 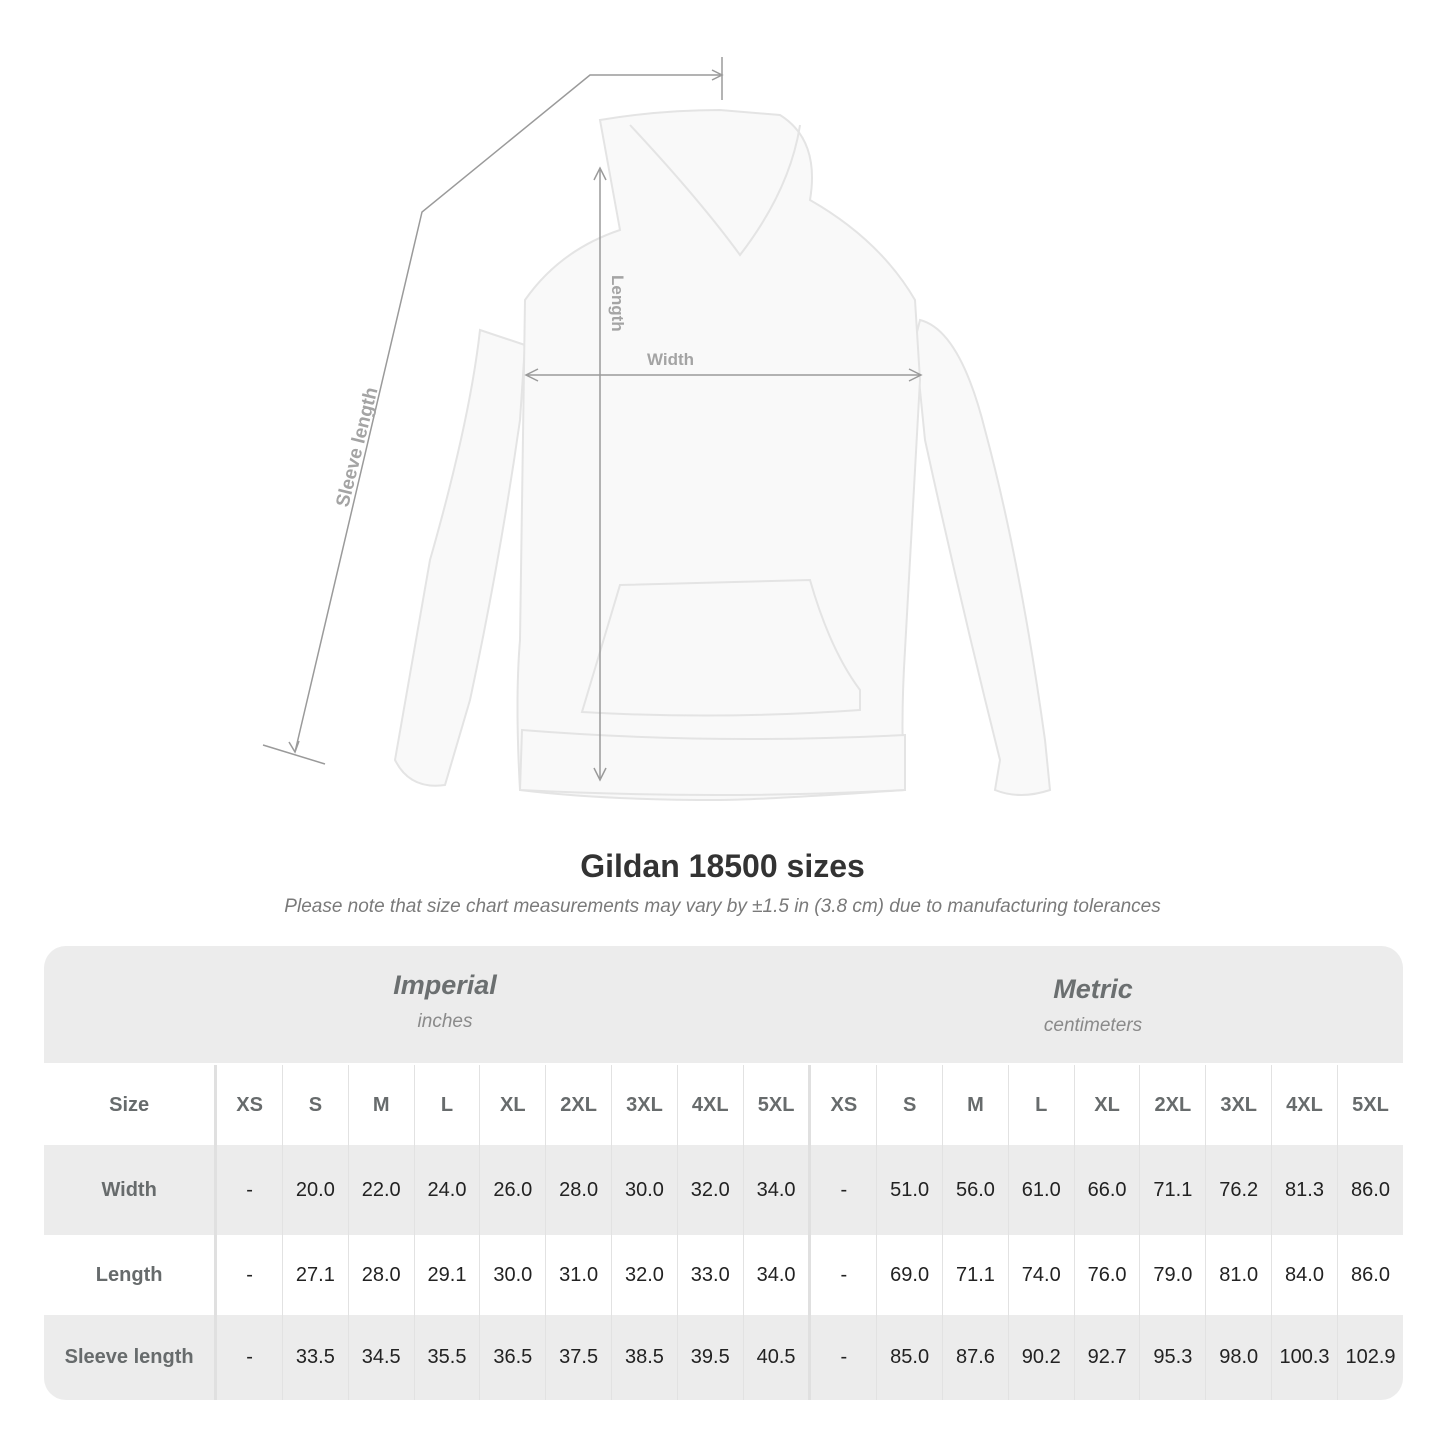 What do you see at coordinates (131, 1357) in the screenshot?
I see `row-label: Sleeve length` at bounding box center [131, 1357].